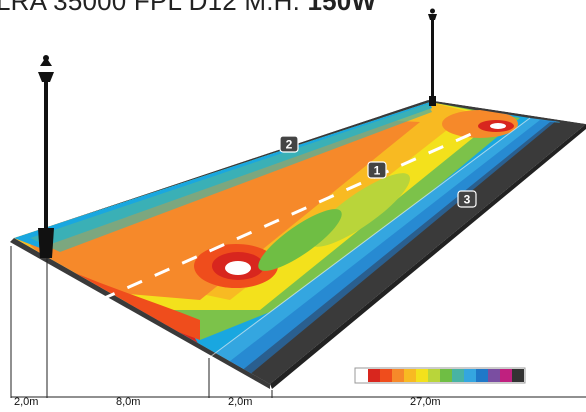  I want to click on dimension-label-1: 2,0m, so click(26, 402).